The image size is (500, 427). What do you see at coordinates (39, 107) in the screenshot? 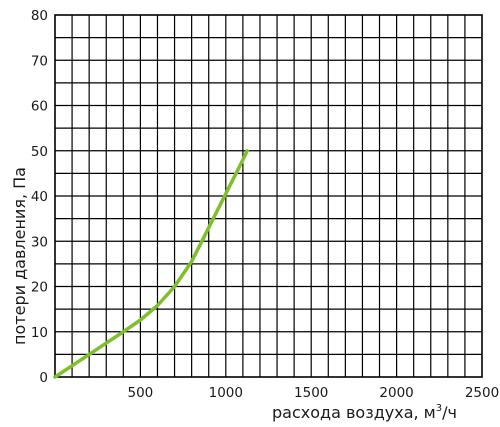
I see `y-tick-label: 60` at bounding box center [39, 107].